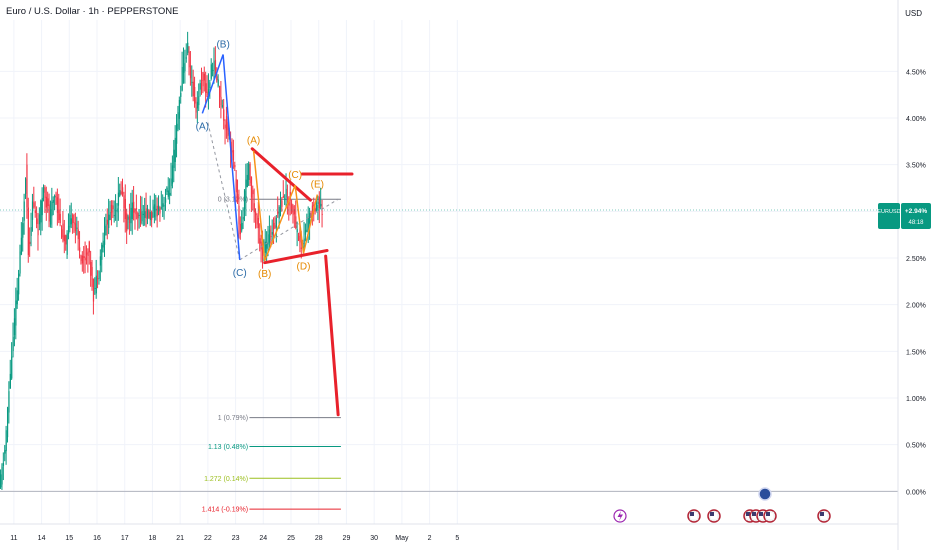 The width and height of the screenshot is (932, 550). Describe the element at coordinates (233, 418) in the screenshot. I see `fib-level-label: 1 (0.79%)` at that location.